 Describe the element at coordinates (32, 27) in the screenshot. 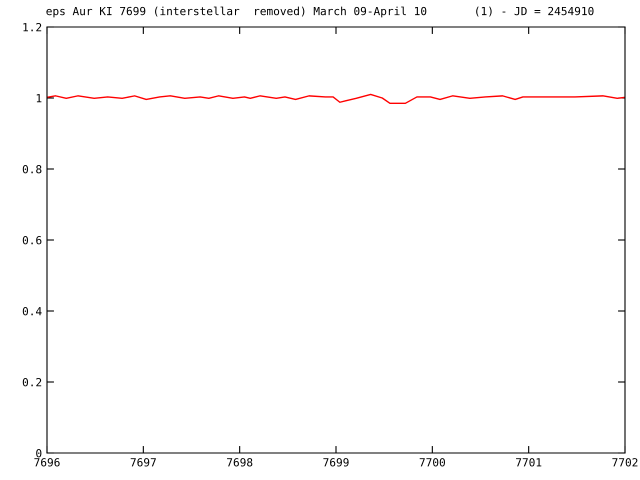

I see `y-tick-label: 1.2` at that location.